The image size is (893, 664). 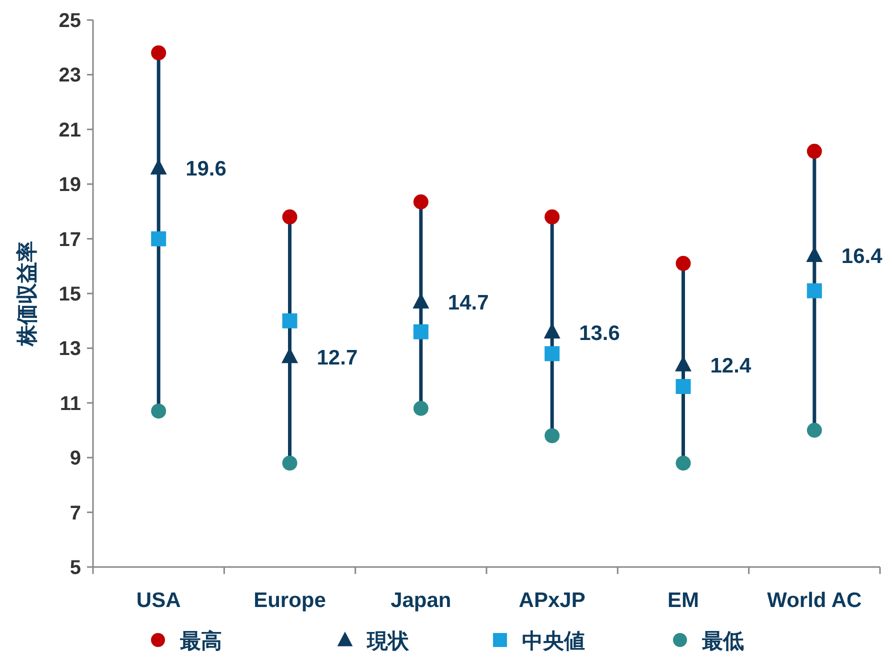 What do you see at coordinates (468, 303) in the screenshot?
I see `data-label: 14.7` at bounding box center [468, 303].